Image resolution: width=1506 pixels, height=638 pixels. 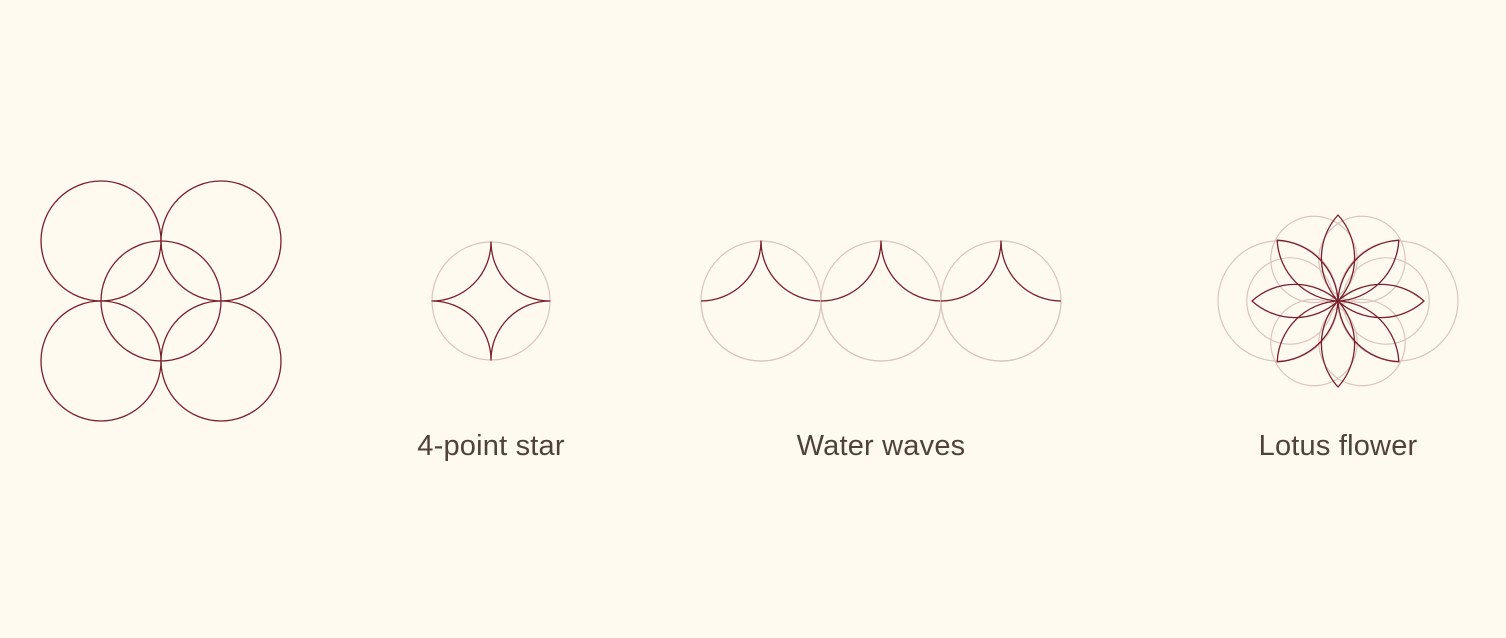 I want to click on four-point-star-caption: 4-point star, so click(x=491, y=446).